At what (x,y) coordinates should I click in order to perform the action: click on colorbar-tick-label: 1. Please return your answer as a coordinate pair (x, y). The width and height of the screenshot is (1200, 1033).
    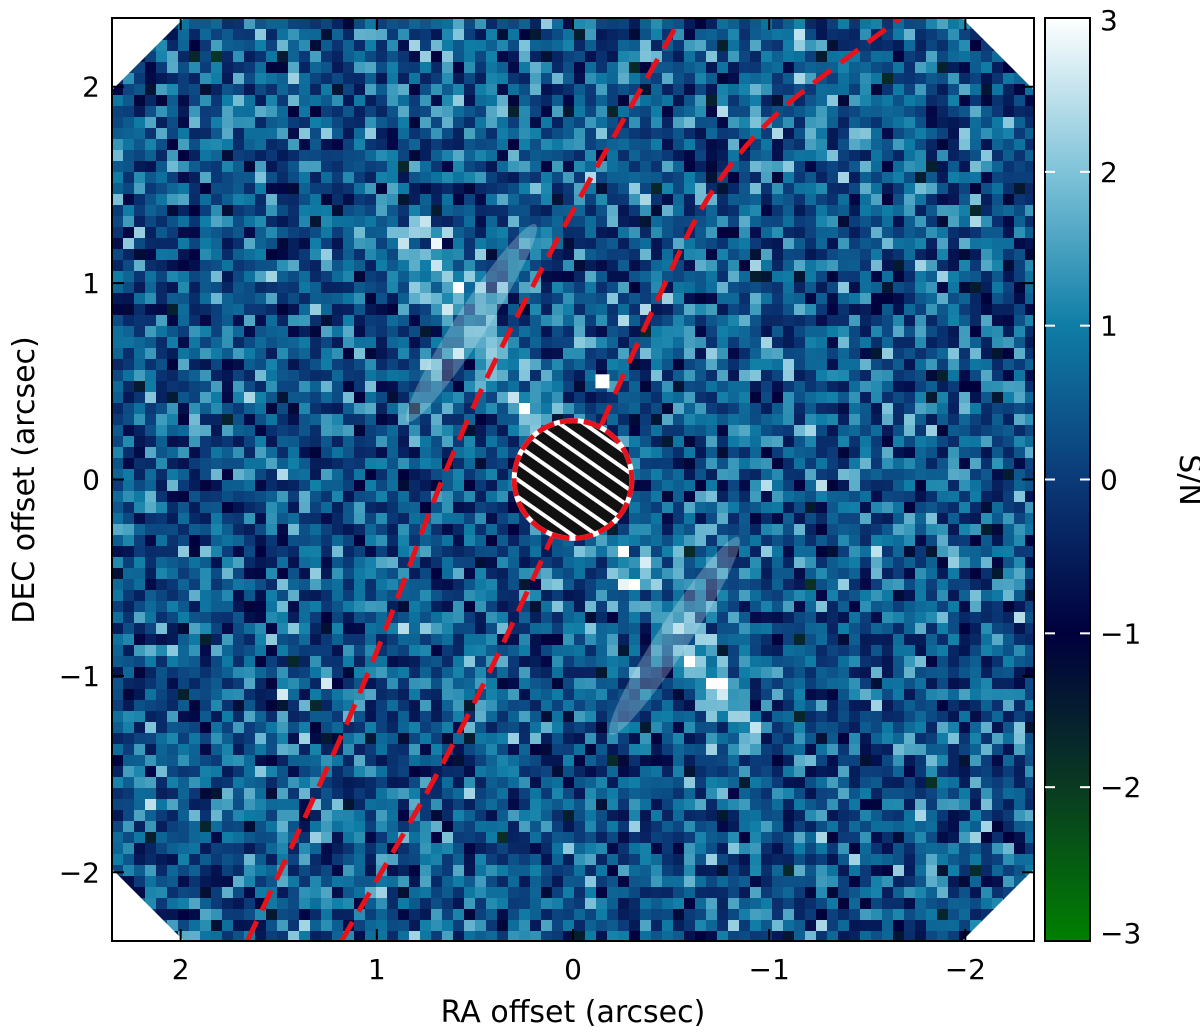
    Looking at the image, I should click on (1109, 326).